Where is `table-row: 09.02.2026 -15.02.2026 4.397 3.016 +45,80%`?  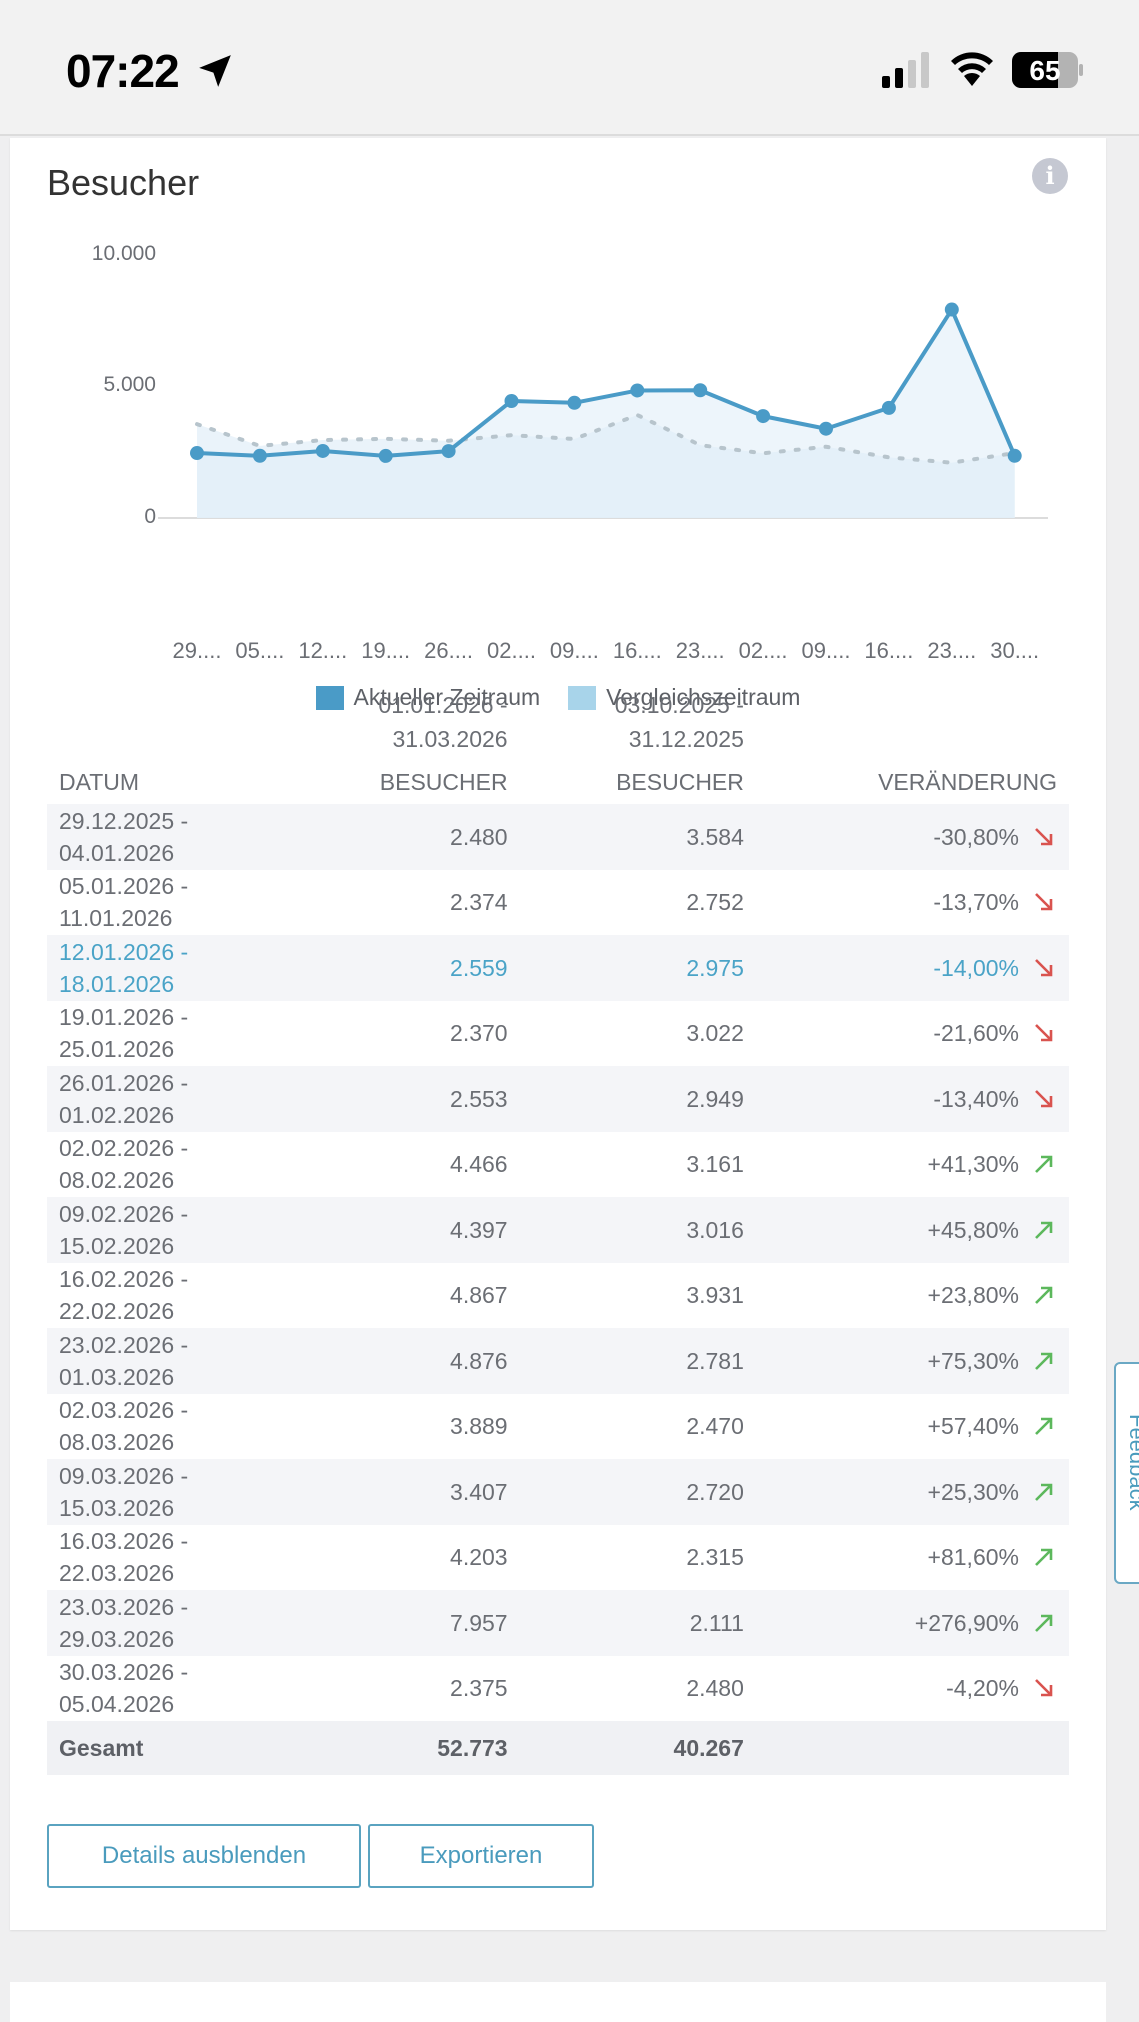 table-row: 09.02.2026 -15.02.2026 4.397 3.016 +45,80% is located at coordinates (558, 1230).